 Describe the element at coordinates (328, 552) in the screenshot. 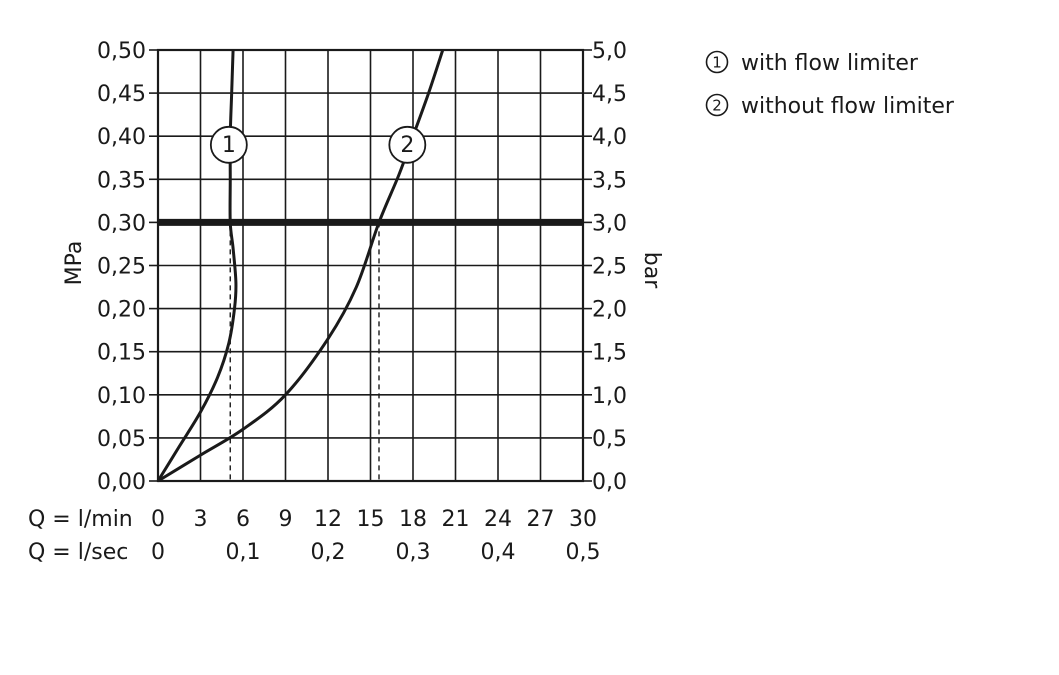

I see `x-secondary-tick-label: 0,2` at that location.